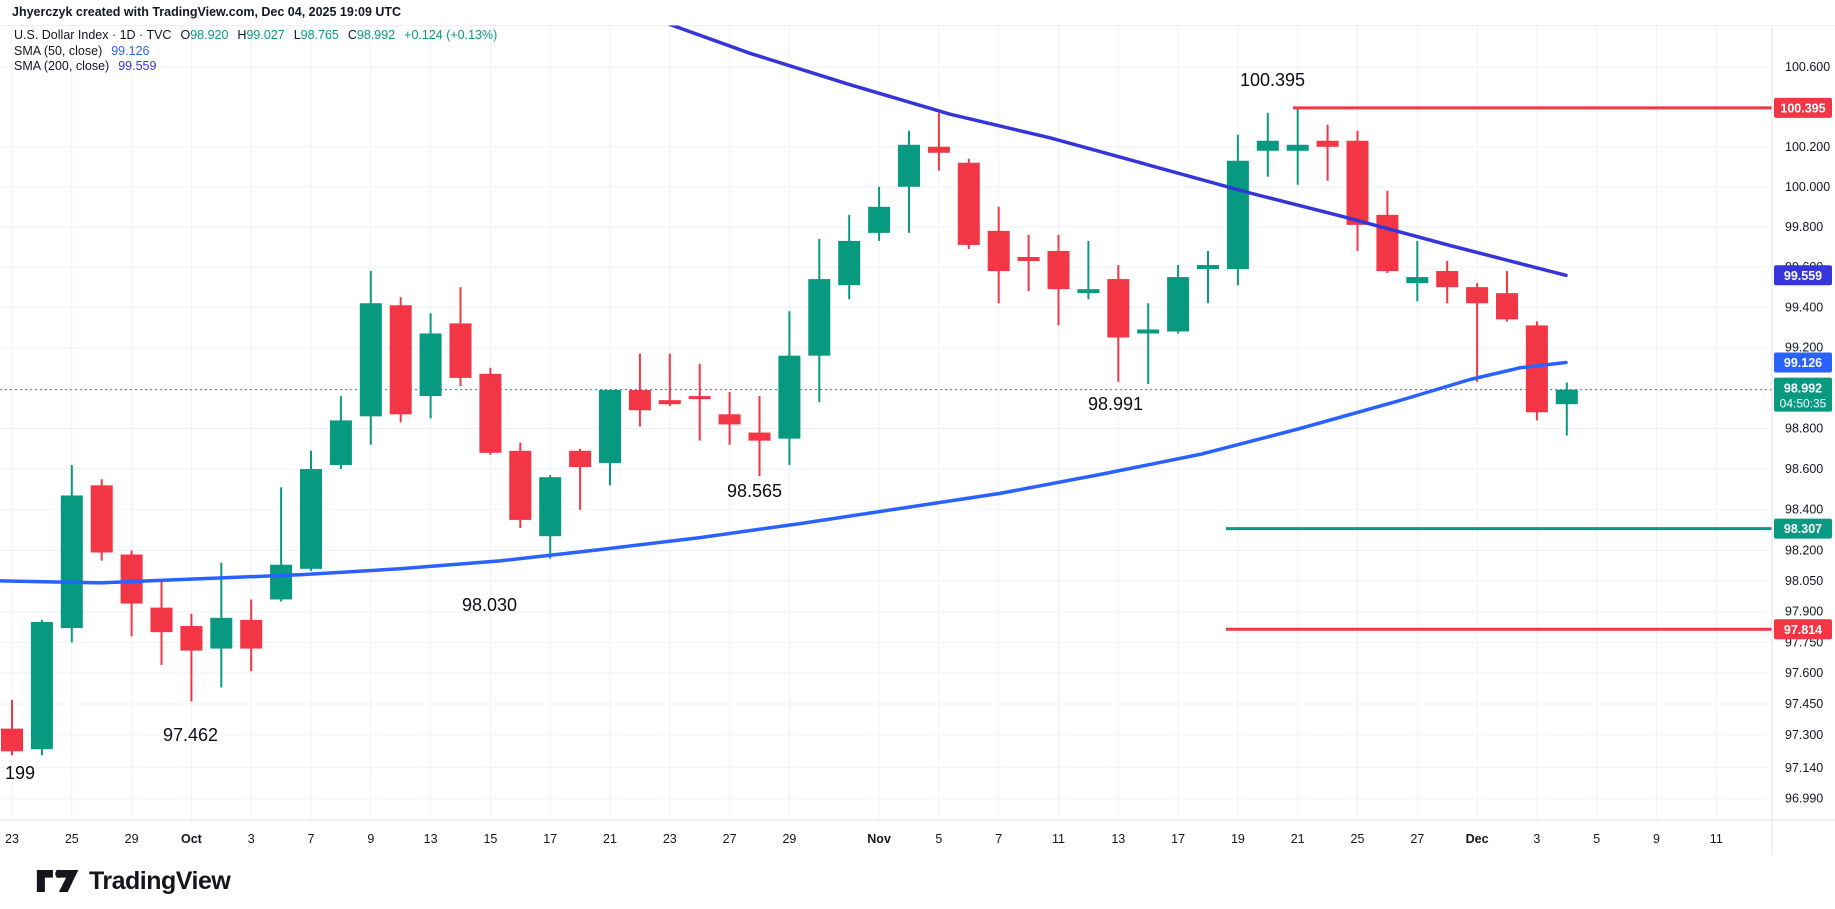  Describe the element at coordinates (1238, 839) in the screenshot. I see `time-tick: 19` at that location.